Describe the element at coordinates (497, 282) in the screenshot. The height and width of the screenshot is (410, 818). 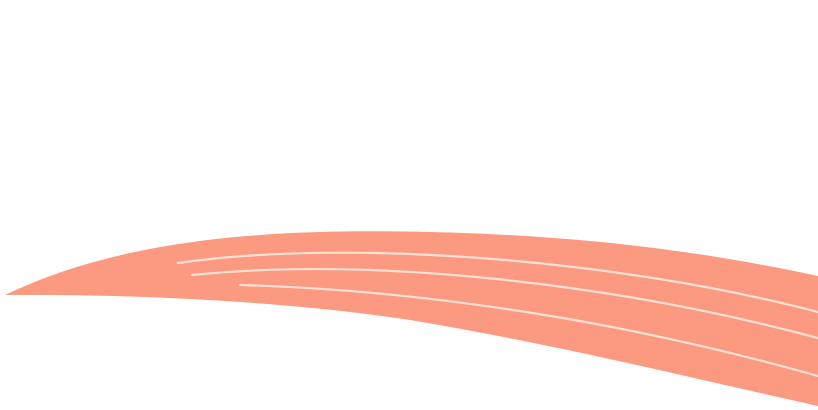
I see `swoosh-stripe-top` at that location.